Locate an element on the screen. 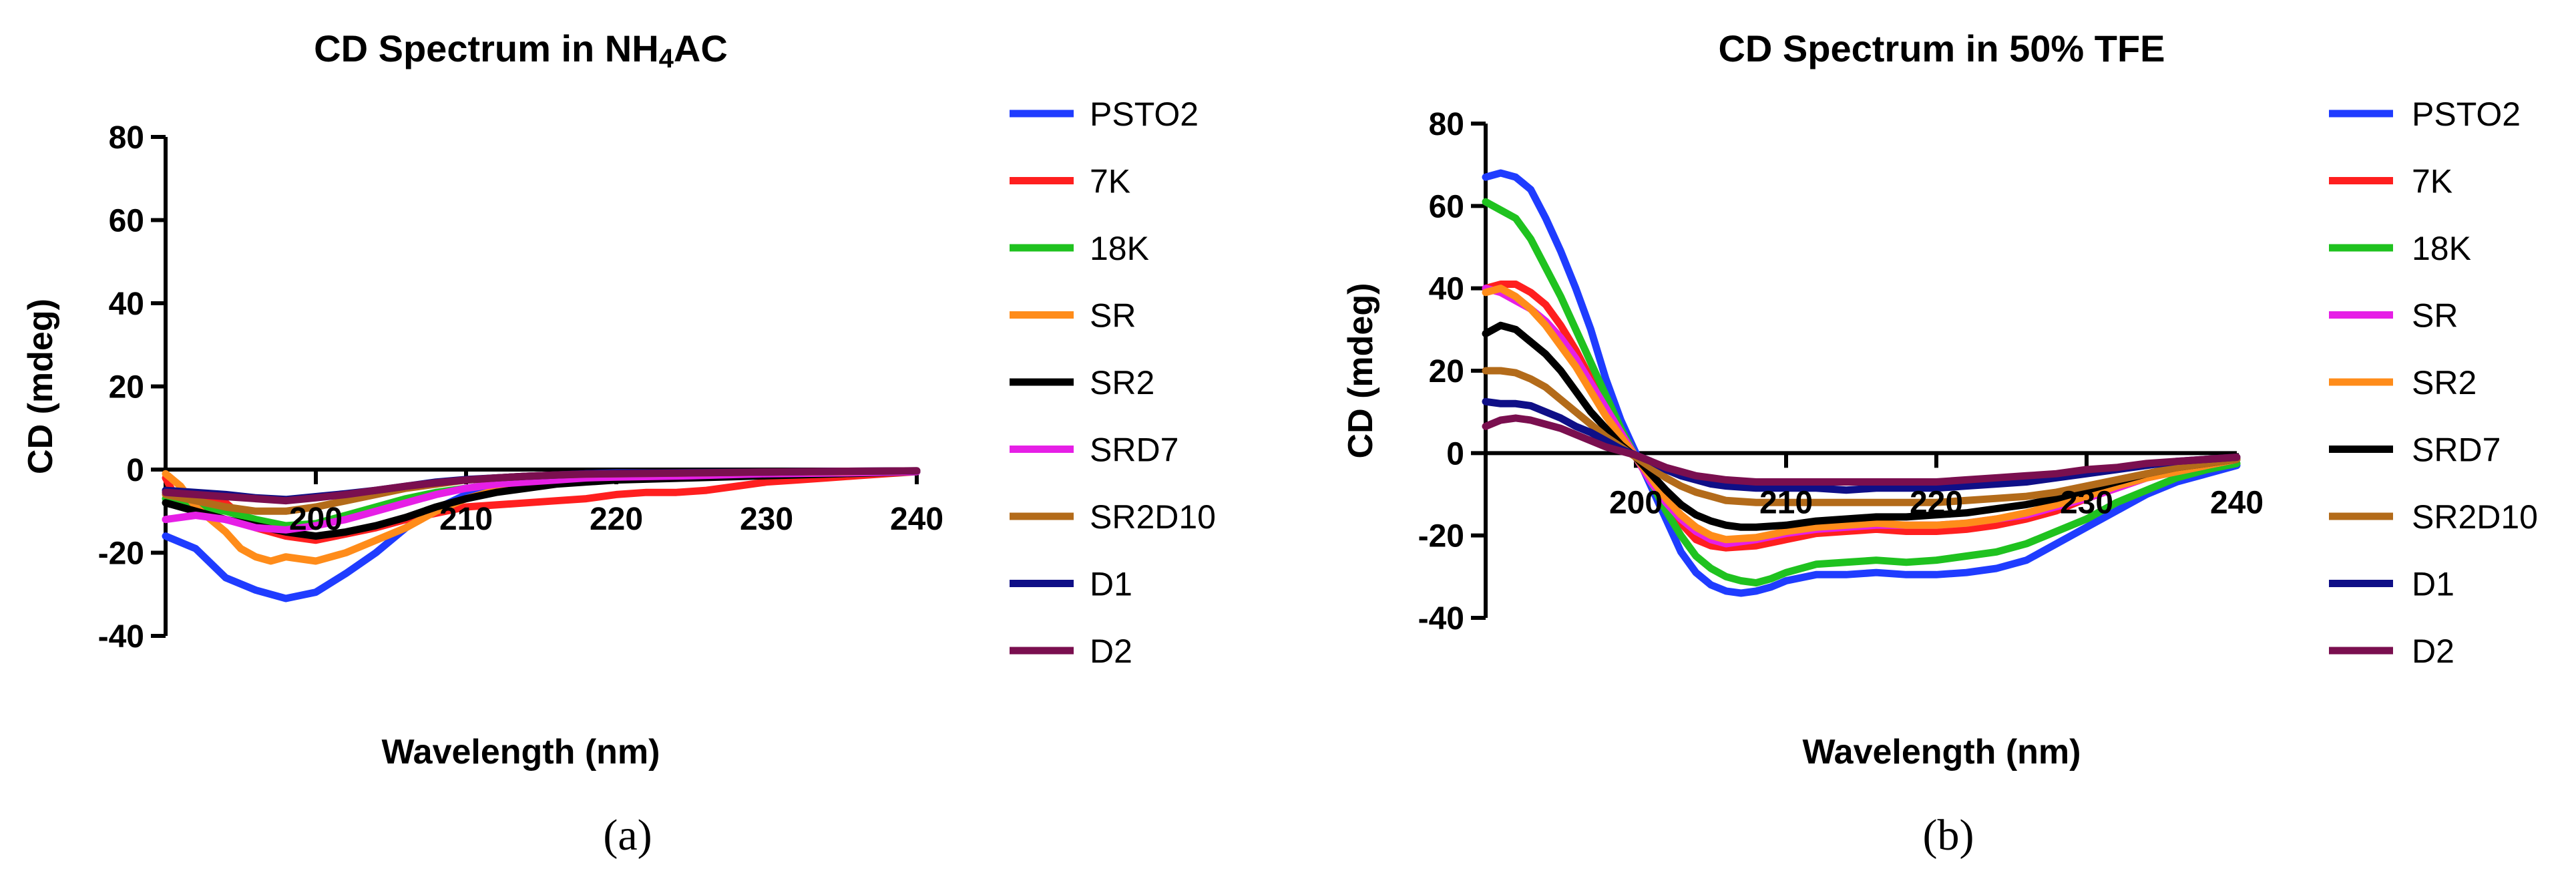  series-line-psto2 is located at coordinates (1861, 383).